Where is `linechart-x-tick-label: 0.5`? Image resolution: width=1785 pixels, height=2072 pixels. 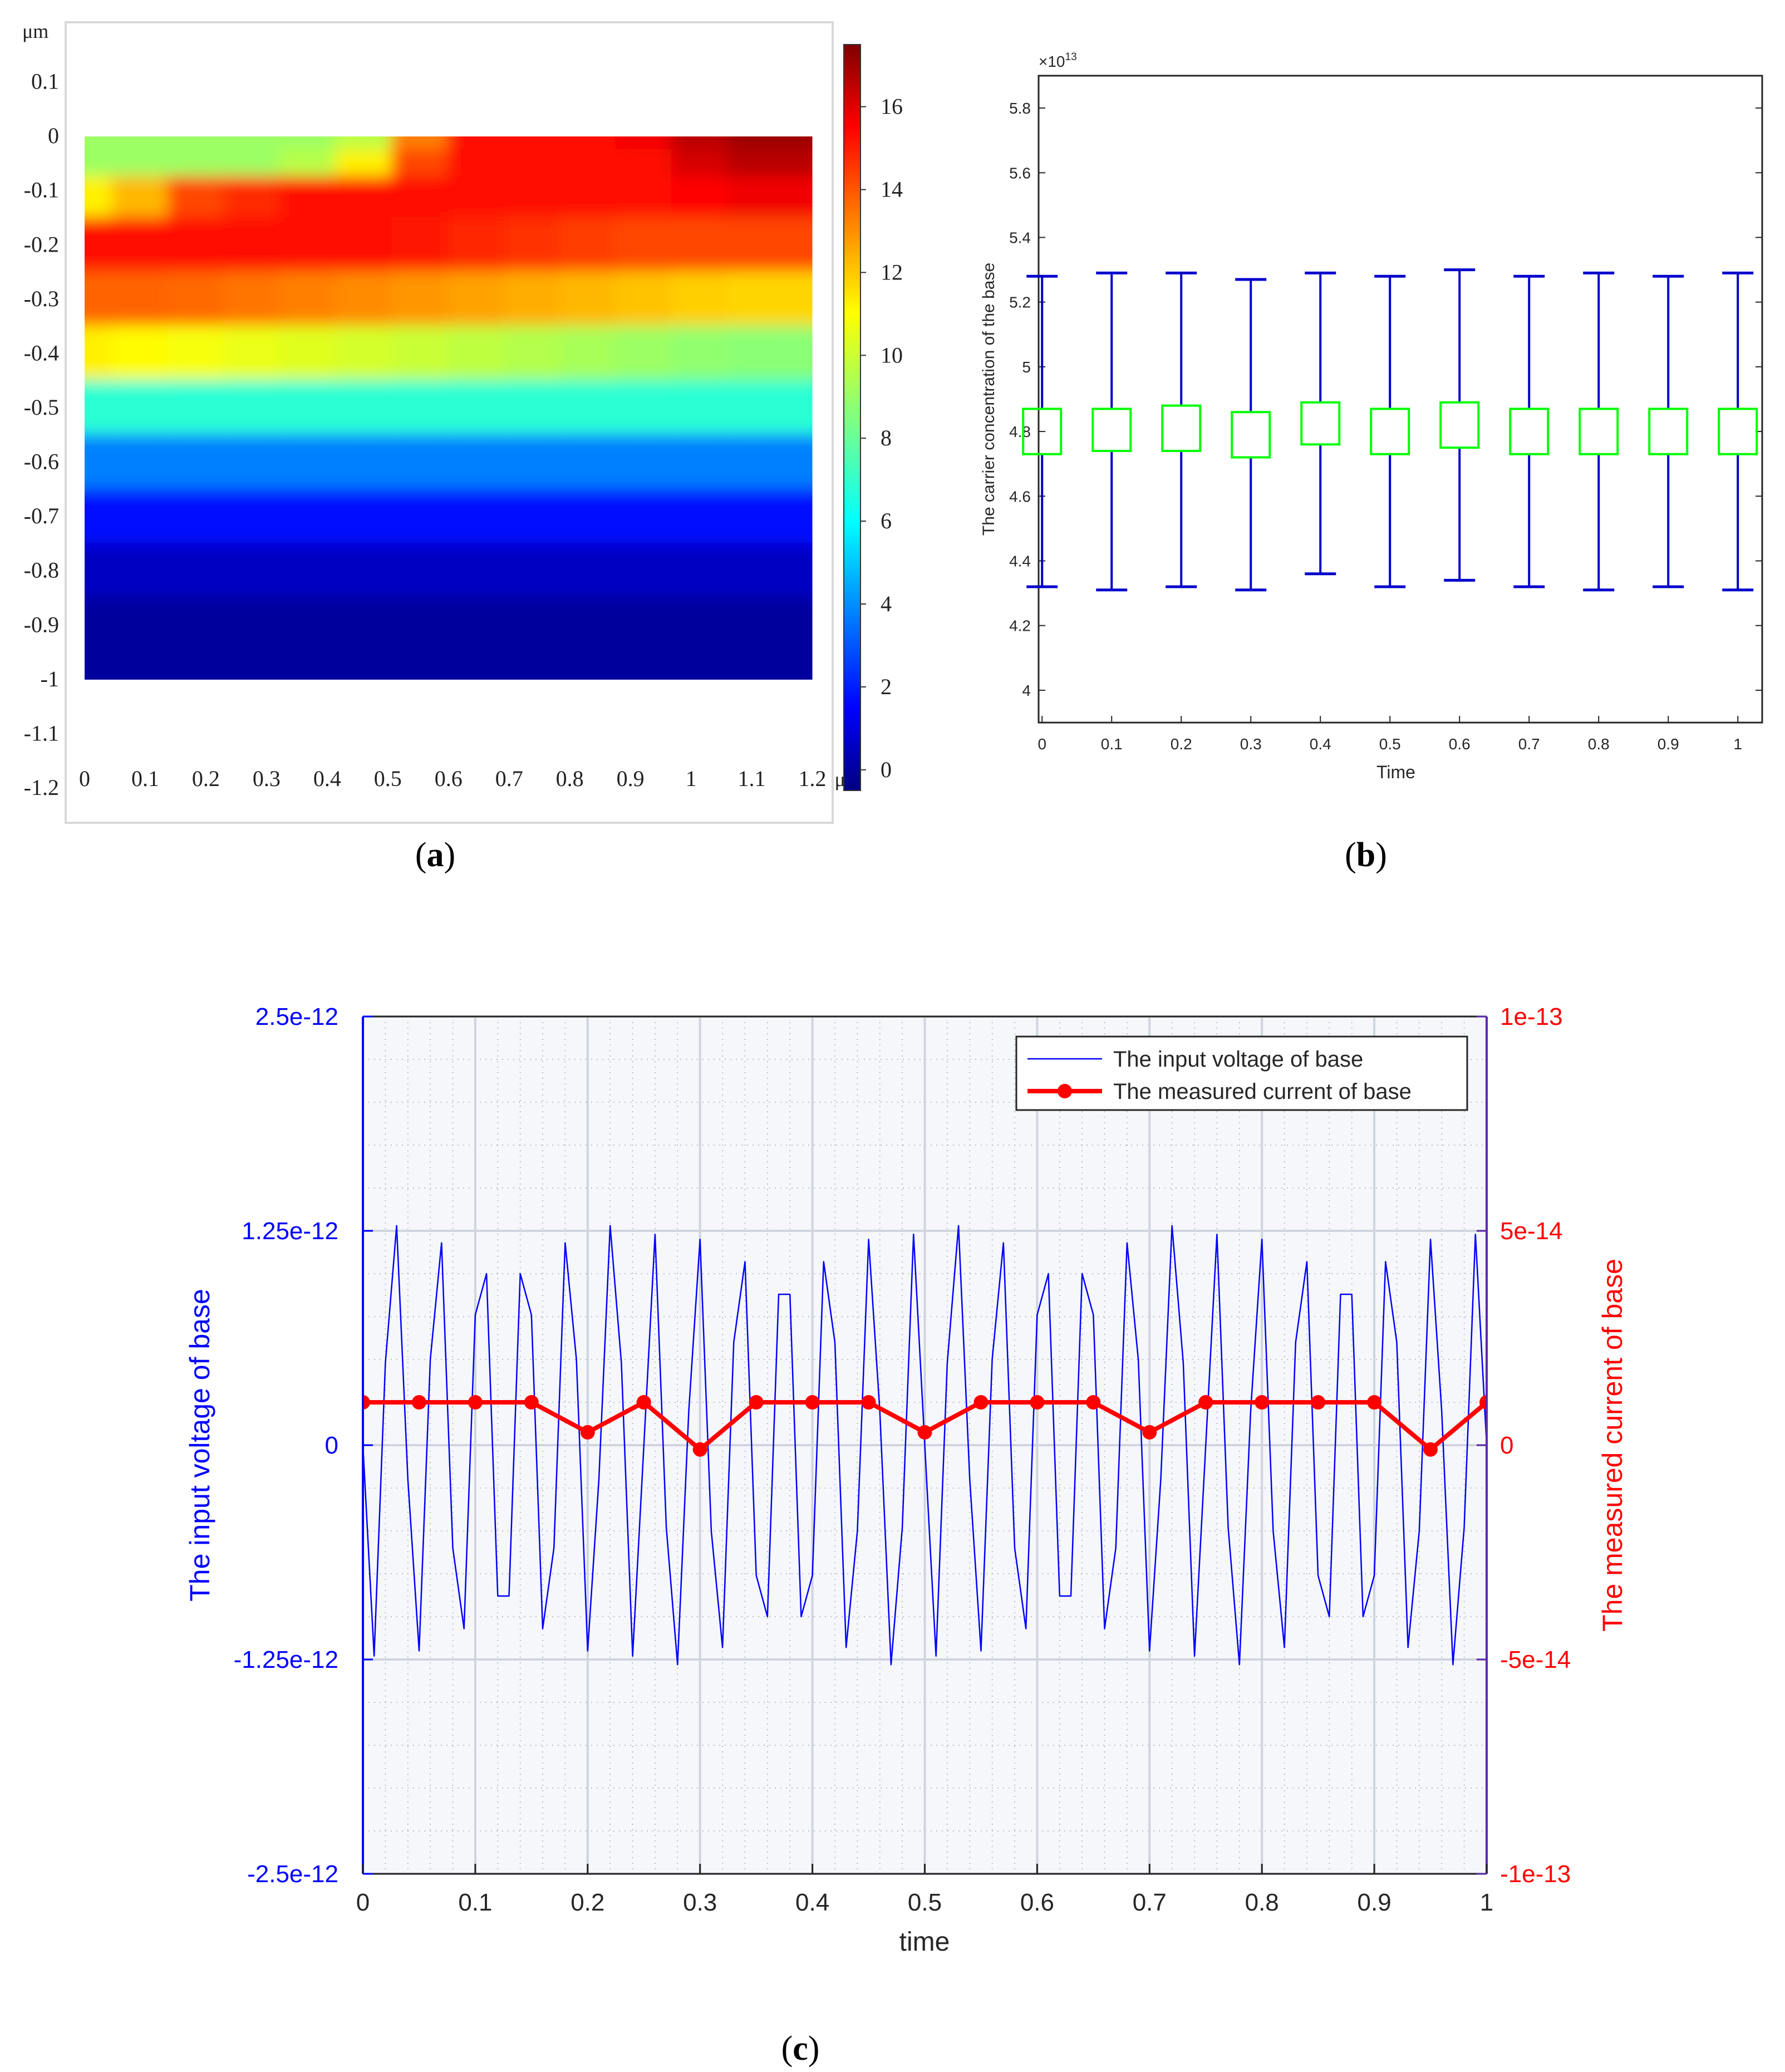 linechart-x-tick-label: 0.5 is located at coordinates (925, 1902).